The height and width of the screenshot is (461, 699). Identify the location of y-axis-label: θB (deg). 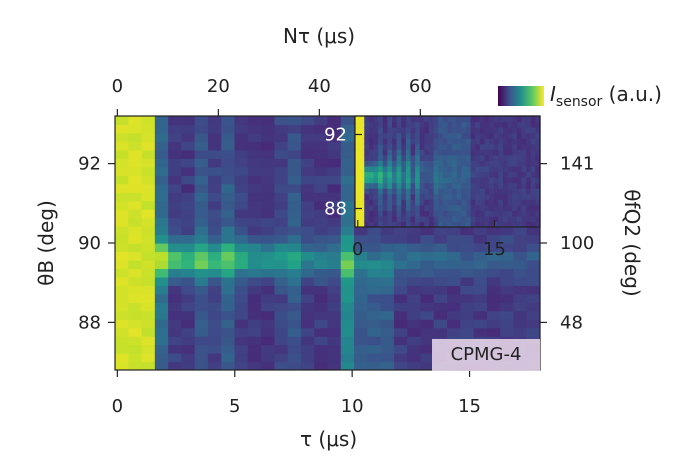
(46, 243).